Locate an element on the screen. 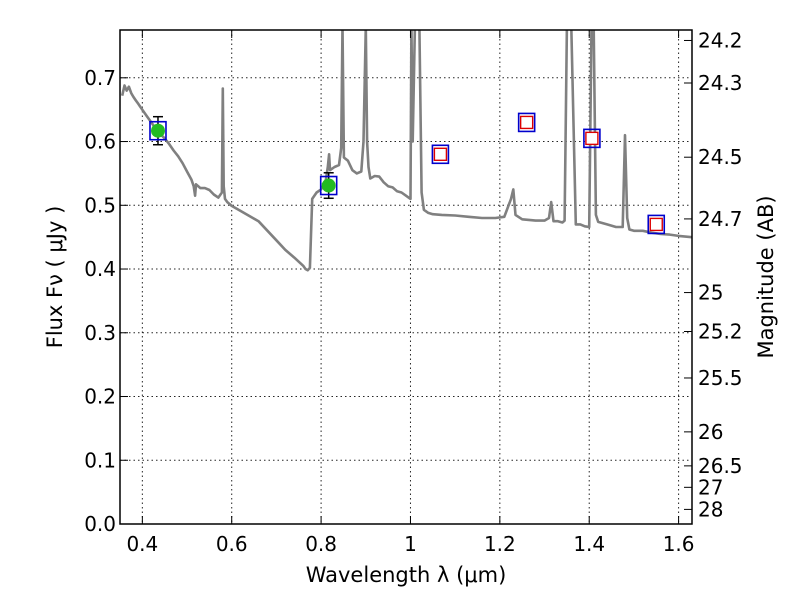 The width and height of the screenshot is (800, 600). x-tick-label: 1.2 is located at coordinates (500, 544).